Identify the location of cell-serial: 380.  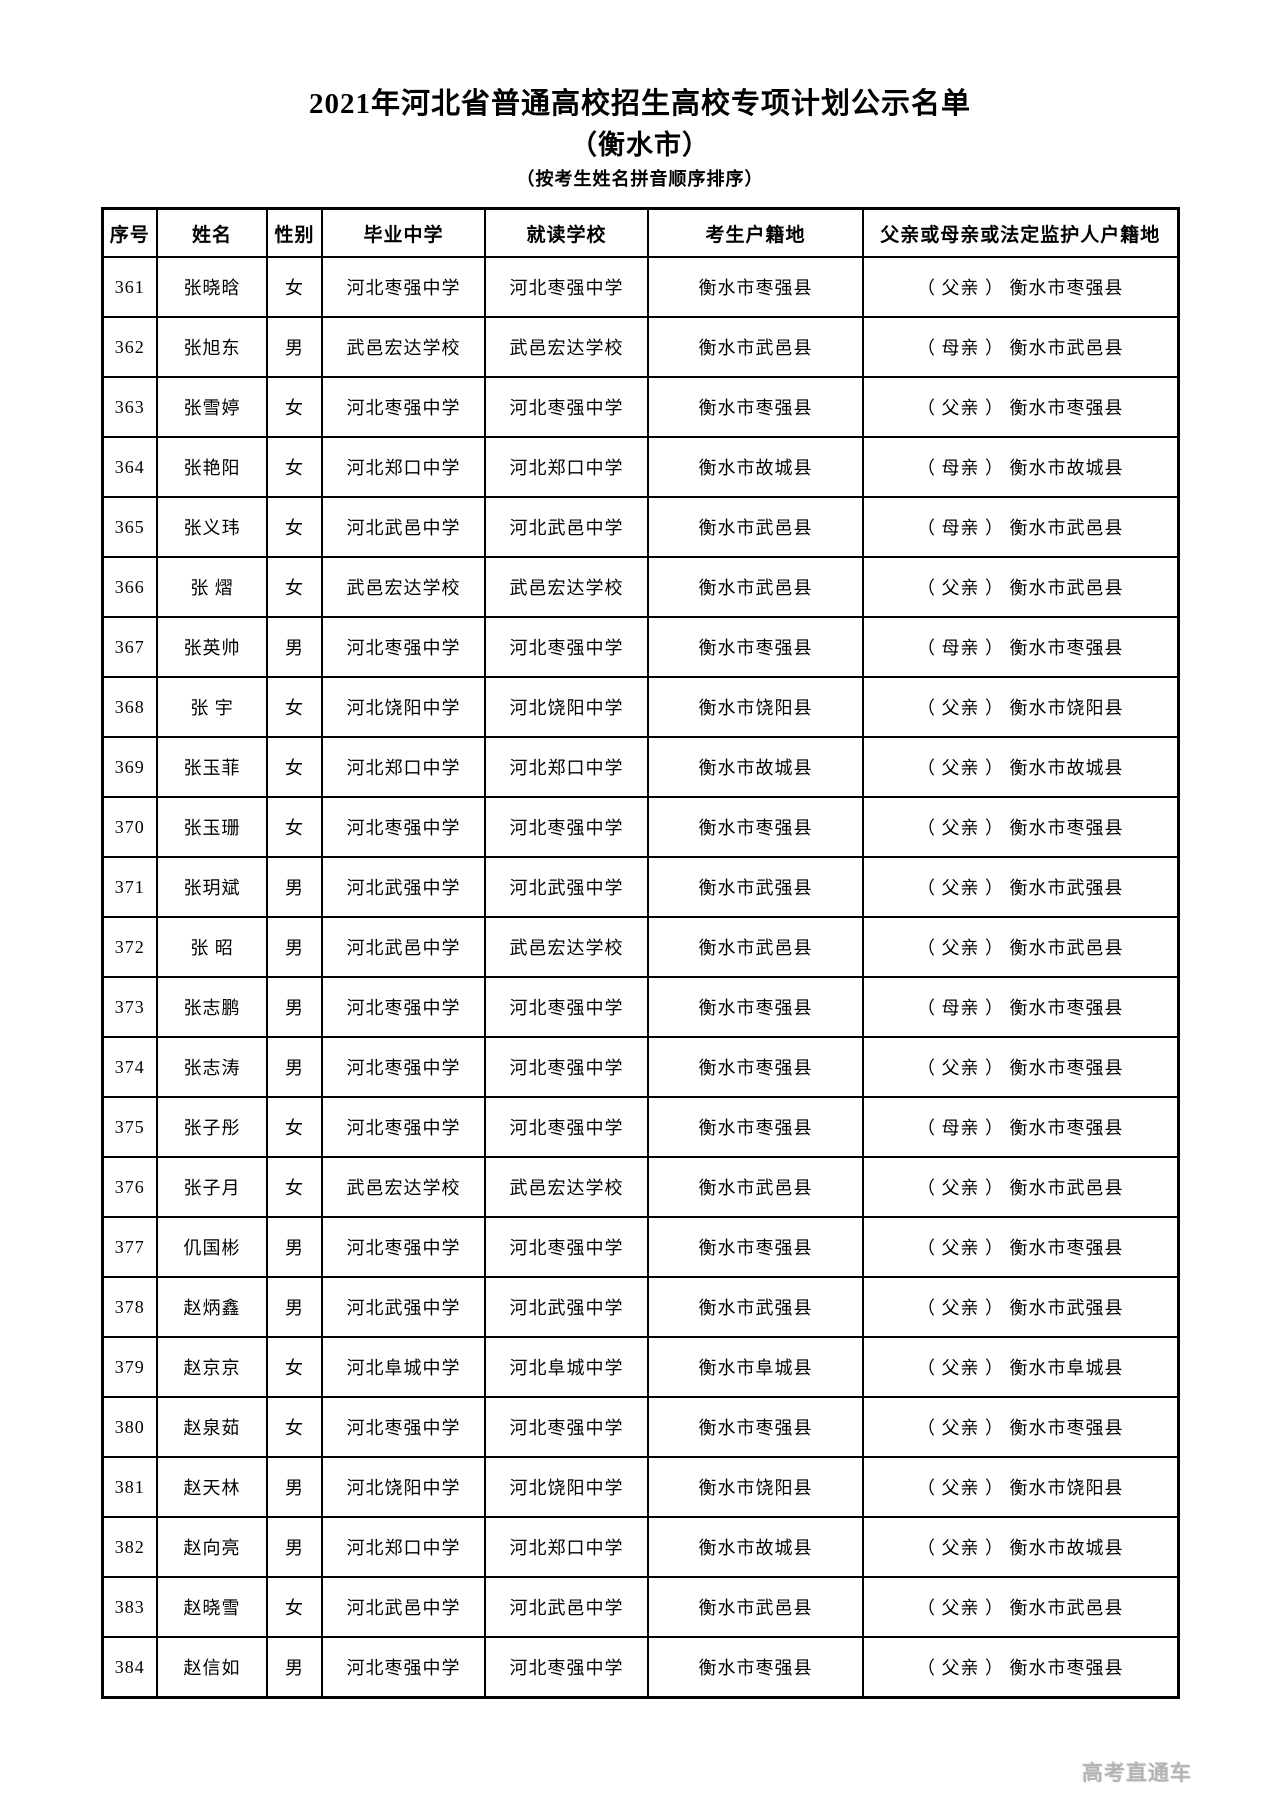
(129, 1427).